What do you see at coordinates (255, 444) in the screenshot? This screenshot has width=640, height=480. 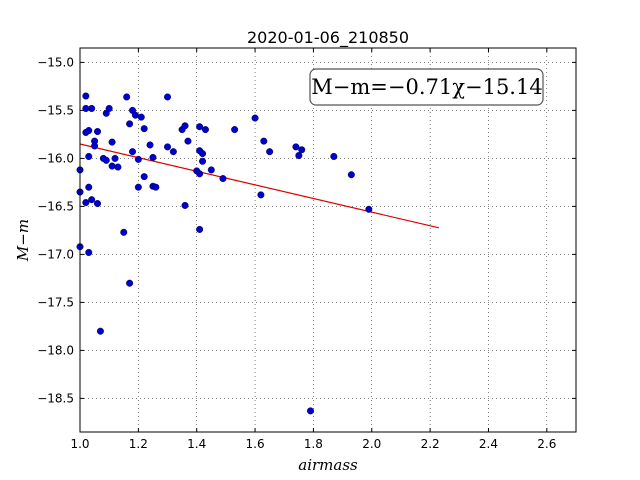 I see `x-tick-label: 1.6` at bounding box center [255, 444].